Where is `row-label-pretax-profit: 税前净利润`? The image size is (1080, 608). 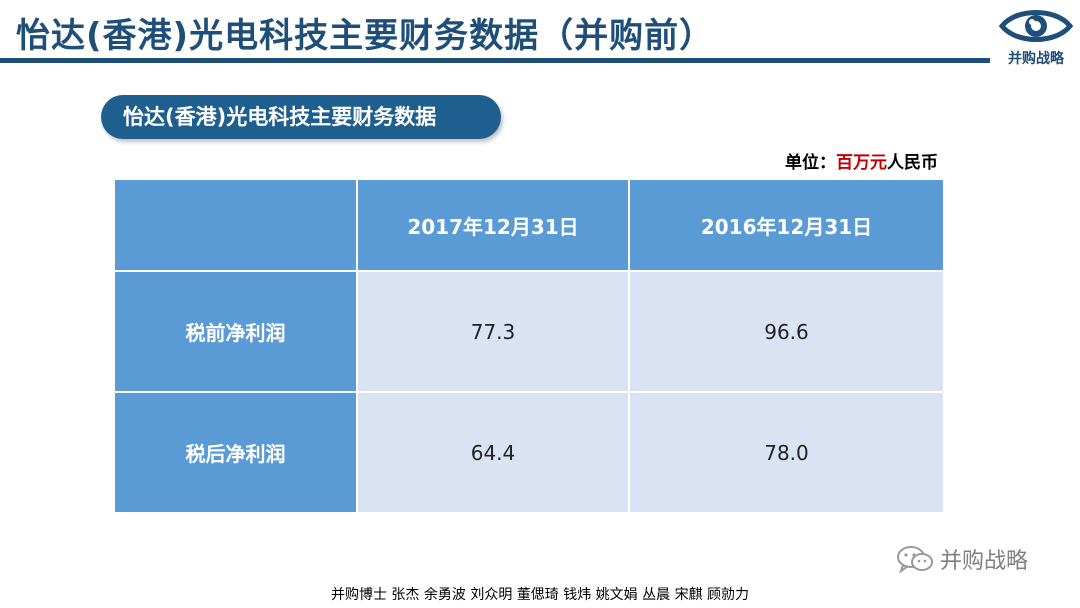 row-label-pretax-profit: 税前净利润 is located at coordinates (235, 331).